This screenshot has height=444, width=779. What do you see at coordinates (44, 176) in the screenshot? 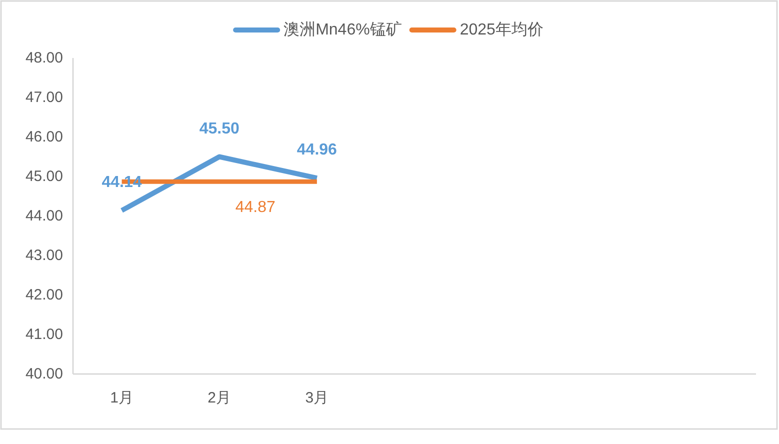
I see `y-tick-label: 45.00` at bounding box center [44, 176].